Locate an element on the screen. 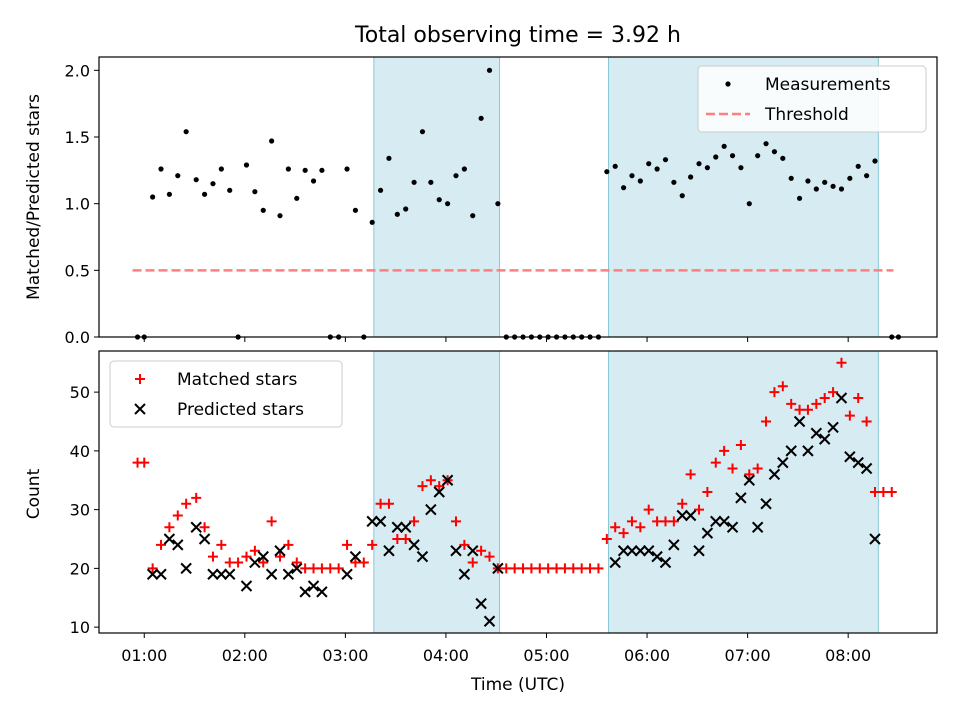  y-tick-label: 2.0 is located at coordinates (77, 70).